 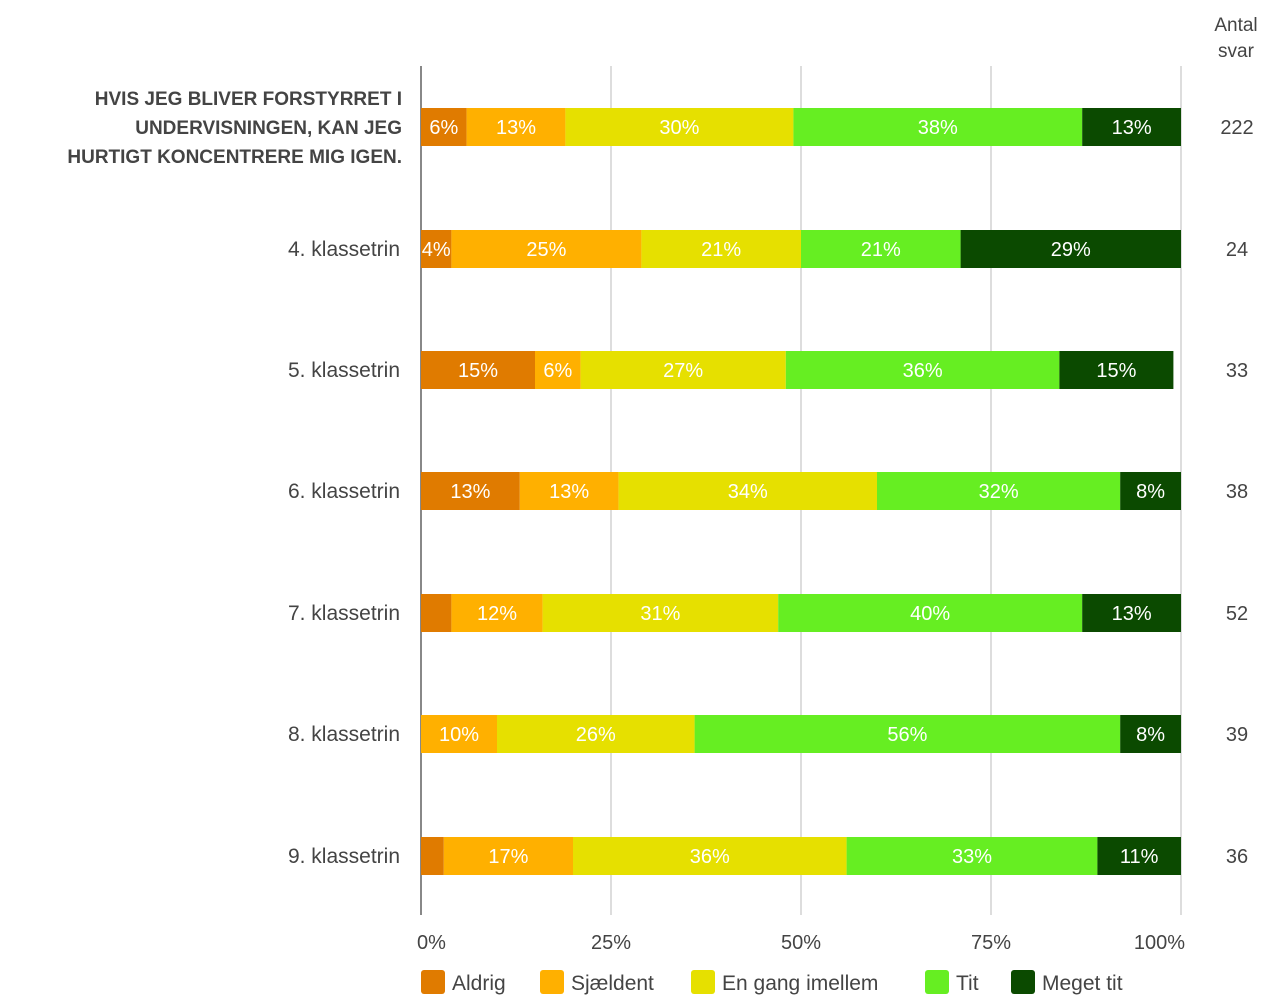 I want to click on x-tick-label: 0%, so click(x=431, y=943).